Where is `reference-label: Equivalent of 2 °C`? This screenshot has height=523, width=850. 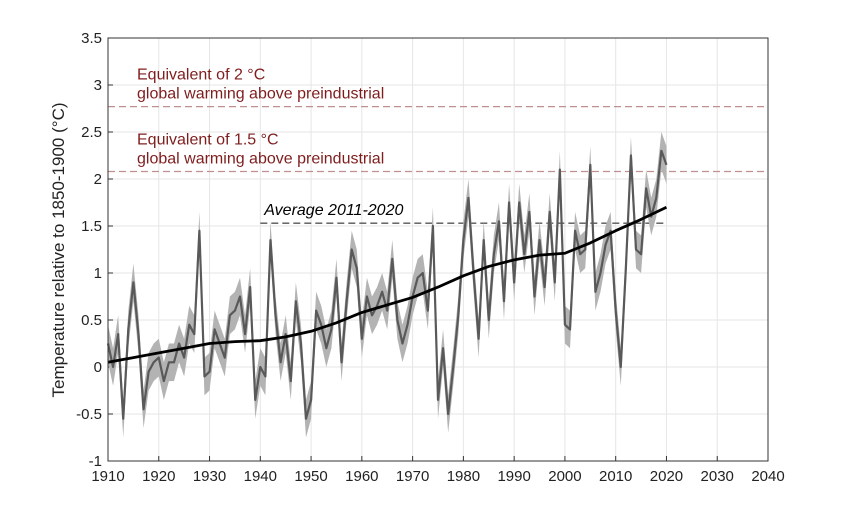
reference-label: Equivalent of 2 °C is located at coordinates (201, 75).